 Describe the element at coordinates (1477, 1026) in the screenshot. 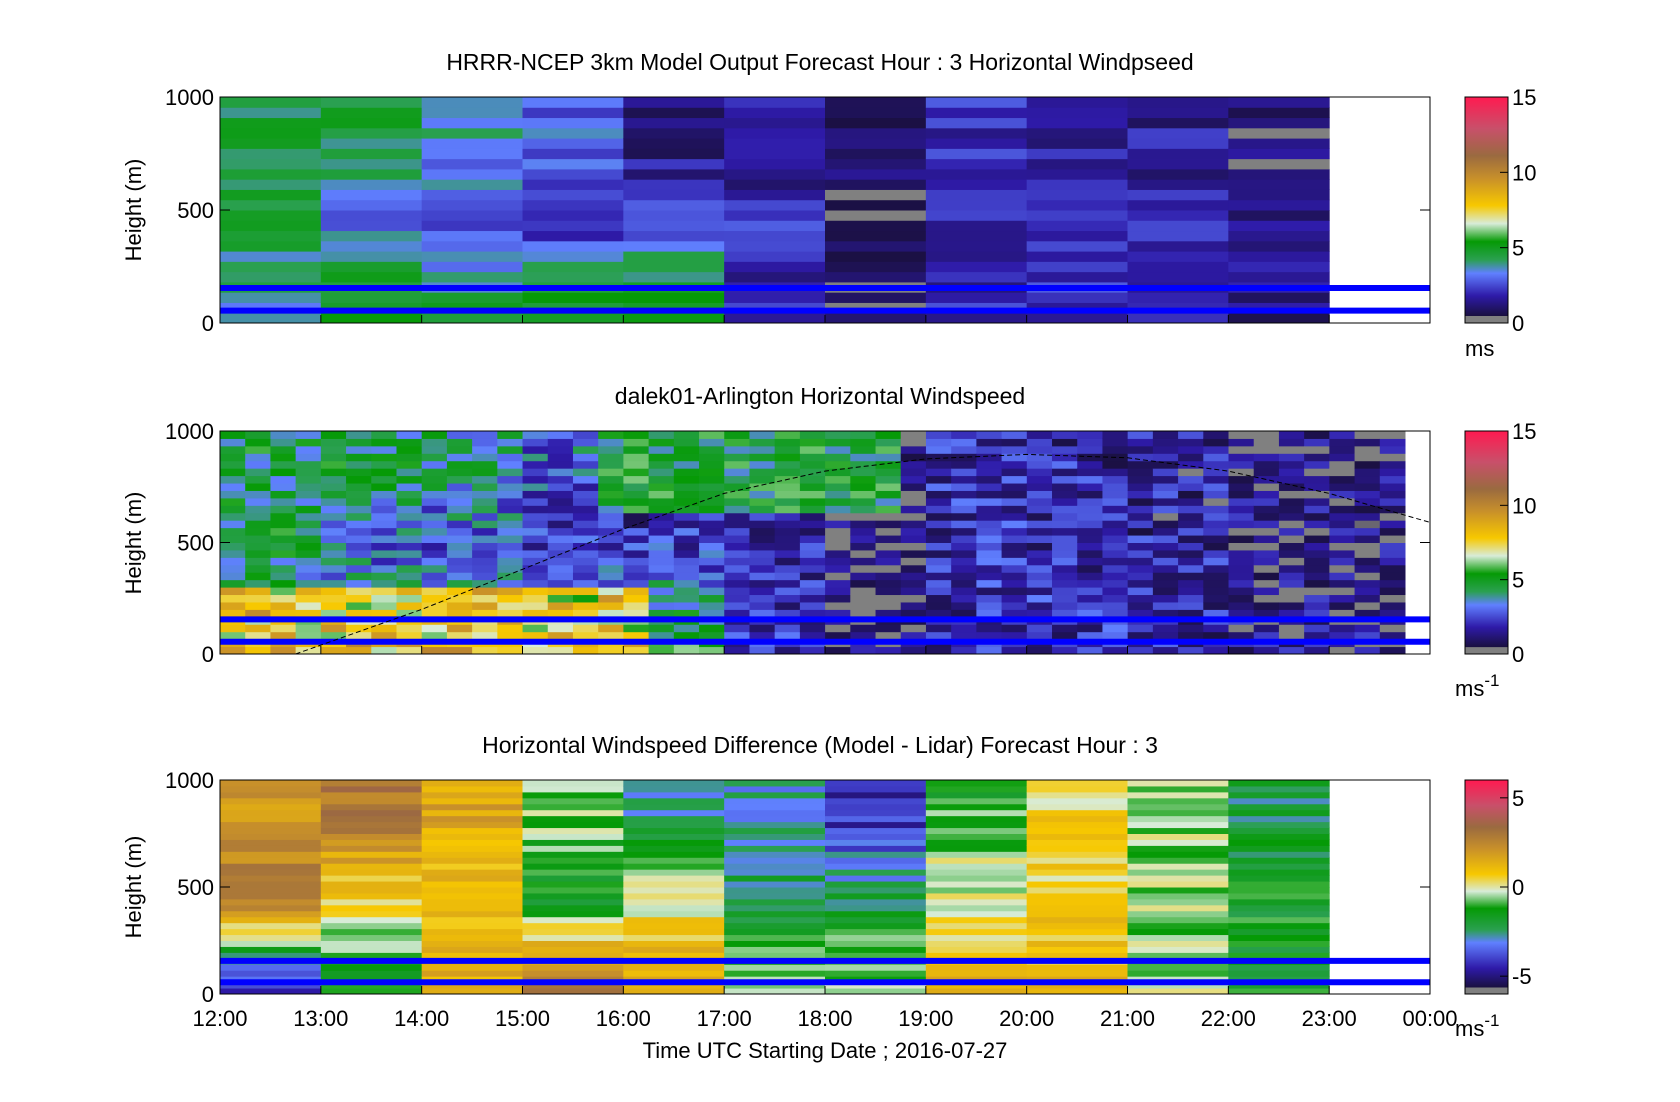

I see `colorbar-unit-difference: ms-1` at that location.